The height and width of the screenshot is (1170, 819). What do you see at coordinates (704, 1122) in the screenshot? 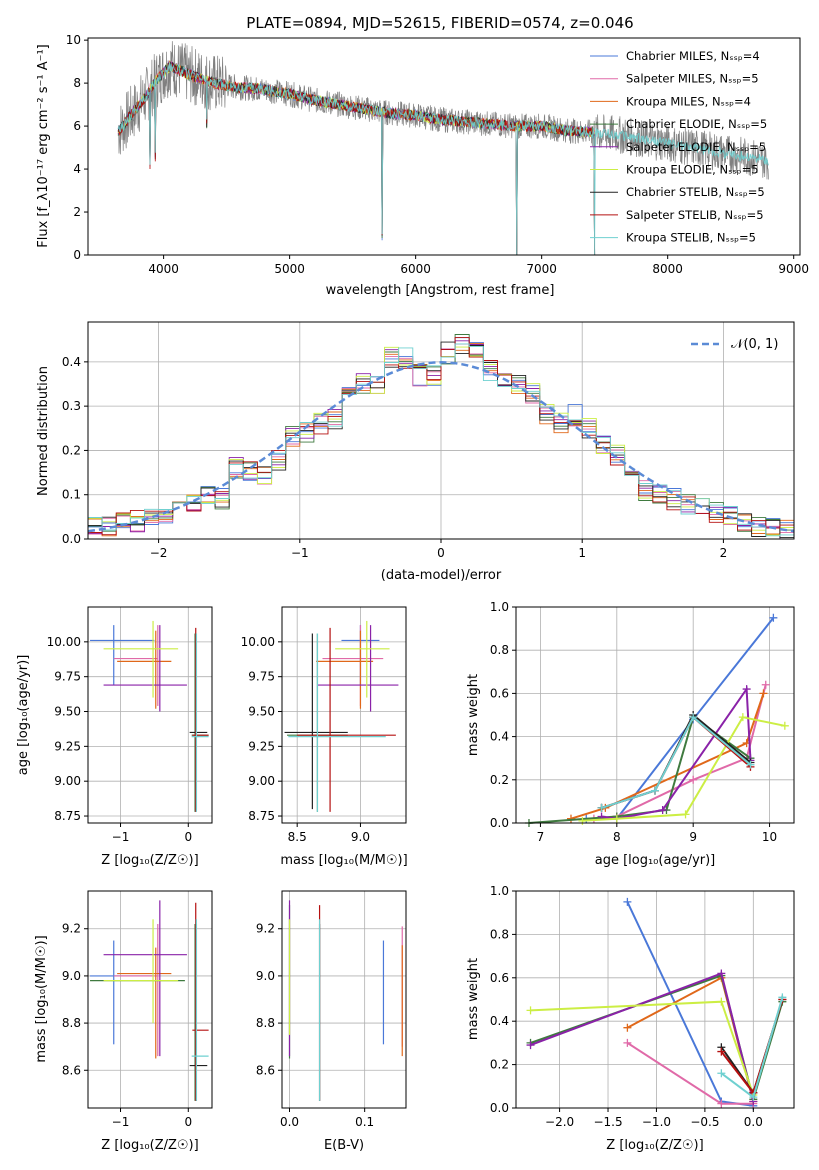
I see `x-tick-label: −0.5` at bounding box center [704, 1122].